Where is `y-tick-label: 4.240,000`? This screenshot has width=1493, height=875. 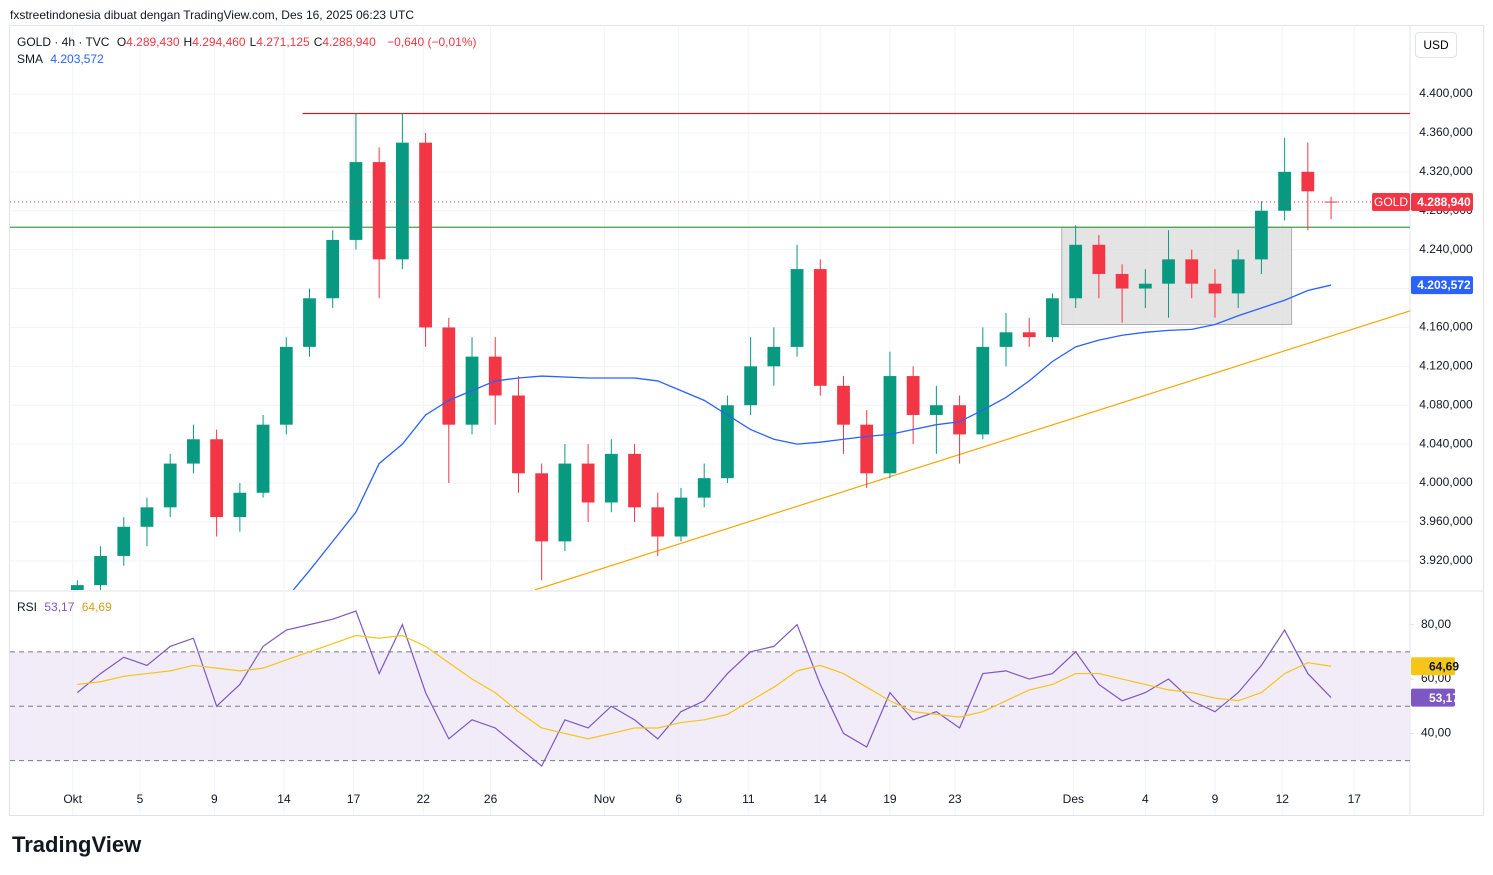
y-tick-label: 4.240,000 is located at coordinates (1446, 249).